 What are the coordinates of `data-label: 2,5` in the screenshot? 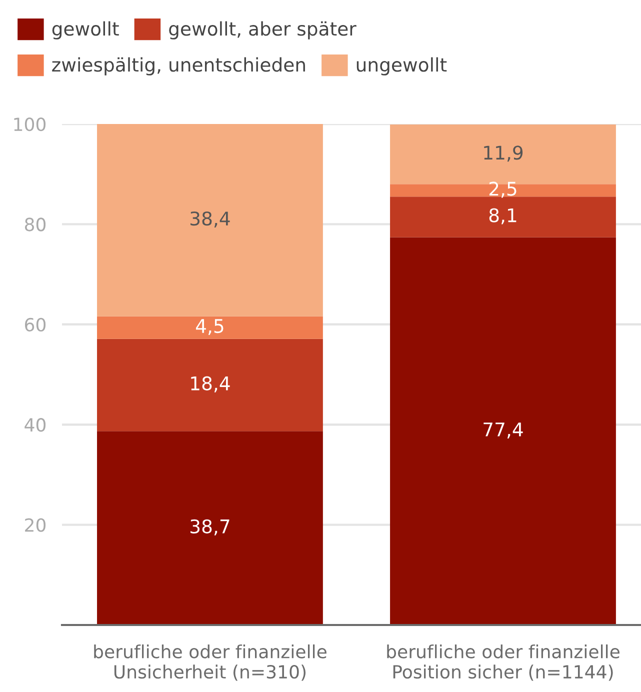 It's located at (502, 190).